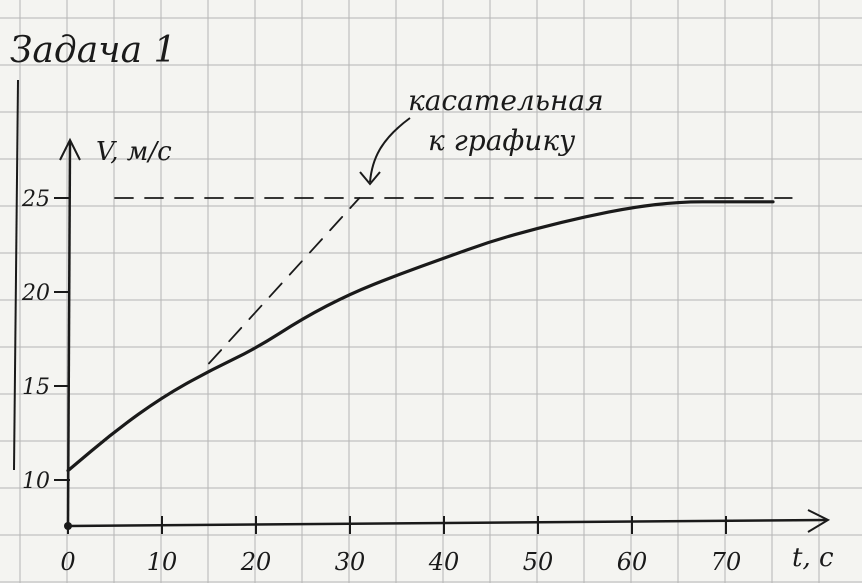  I want to click on y-tick-label: 20, so click(35, 293).